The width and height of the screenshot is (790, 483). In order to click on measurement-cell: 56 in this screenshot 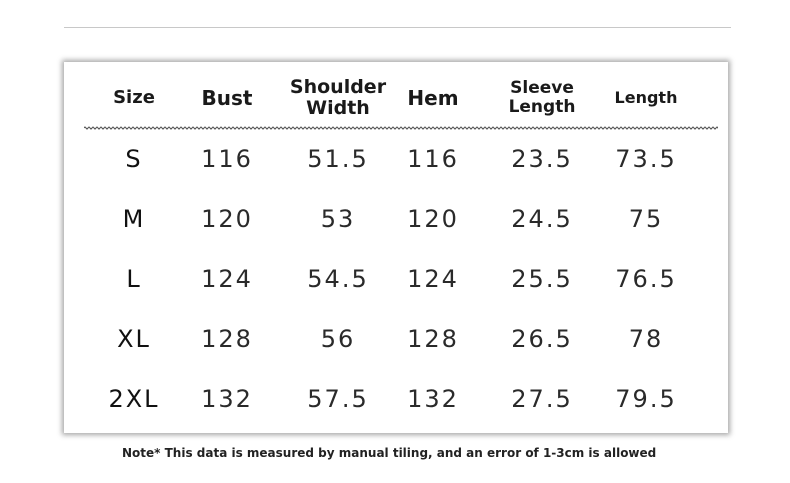, I will do `click(338, 339)`.